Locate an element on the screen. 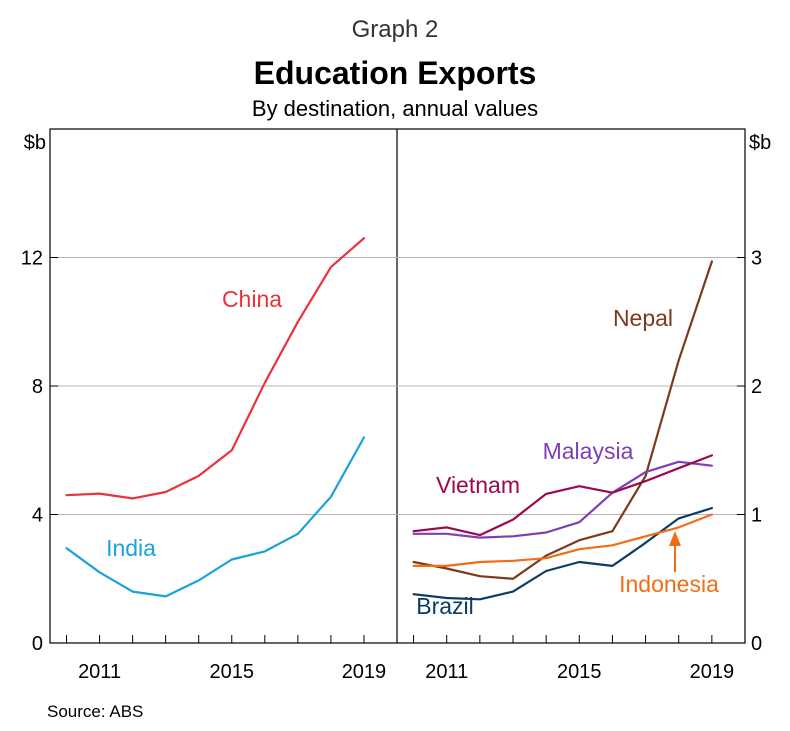 Image resolution: width=790 pixels, height=731 pixels. y-tick-label-right: 0 is located at coordinates (756, 644).